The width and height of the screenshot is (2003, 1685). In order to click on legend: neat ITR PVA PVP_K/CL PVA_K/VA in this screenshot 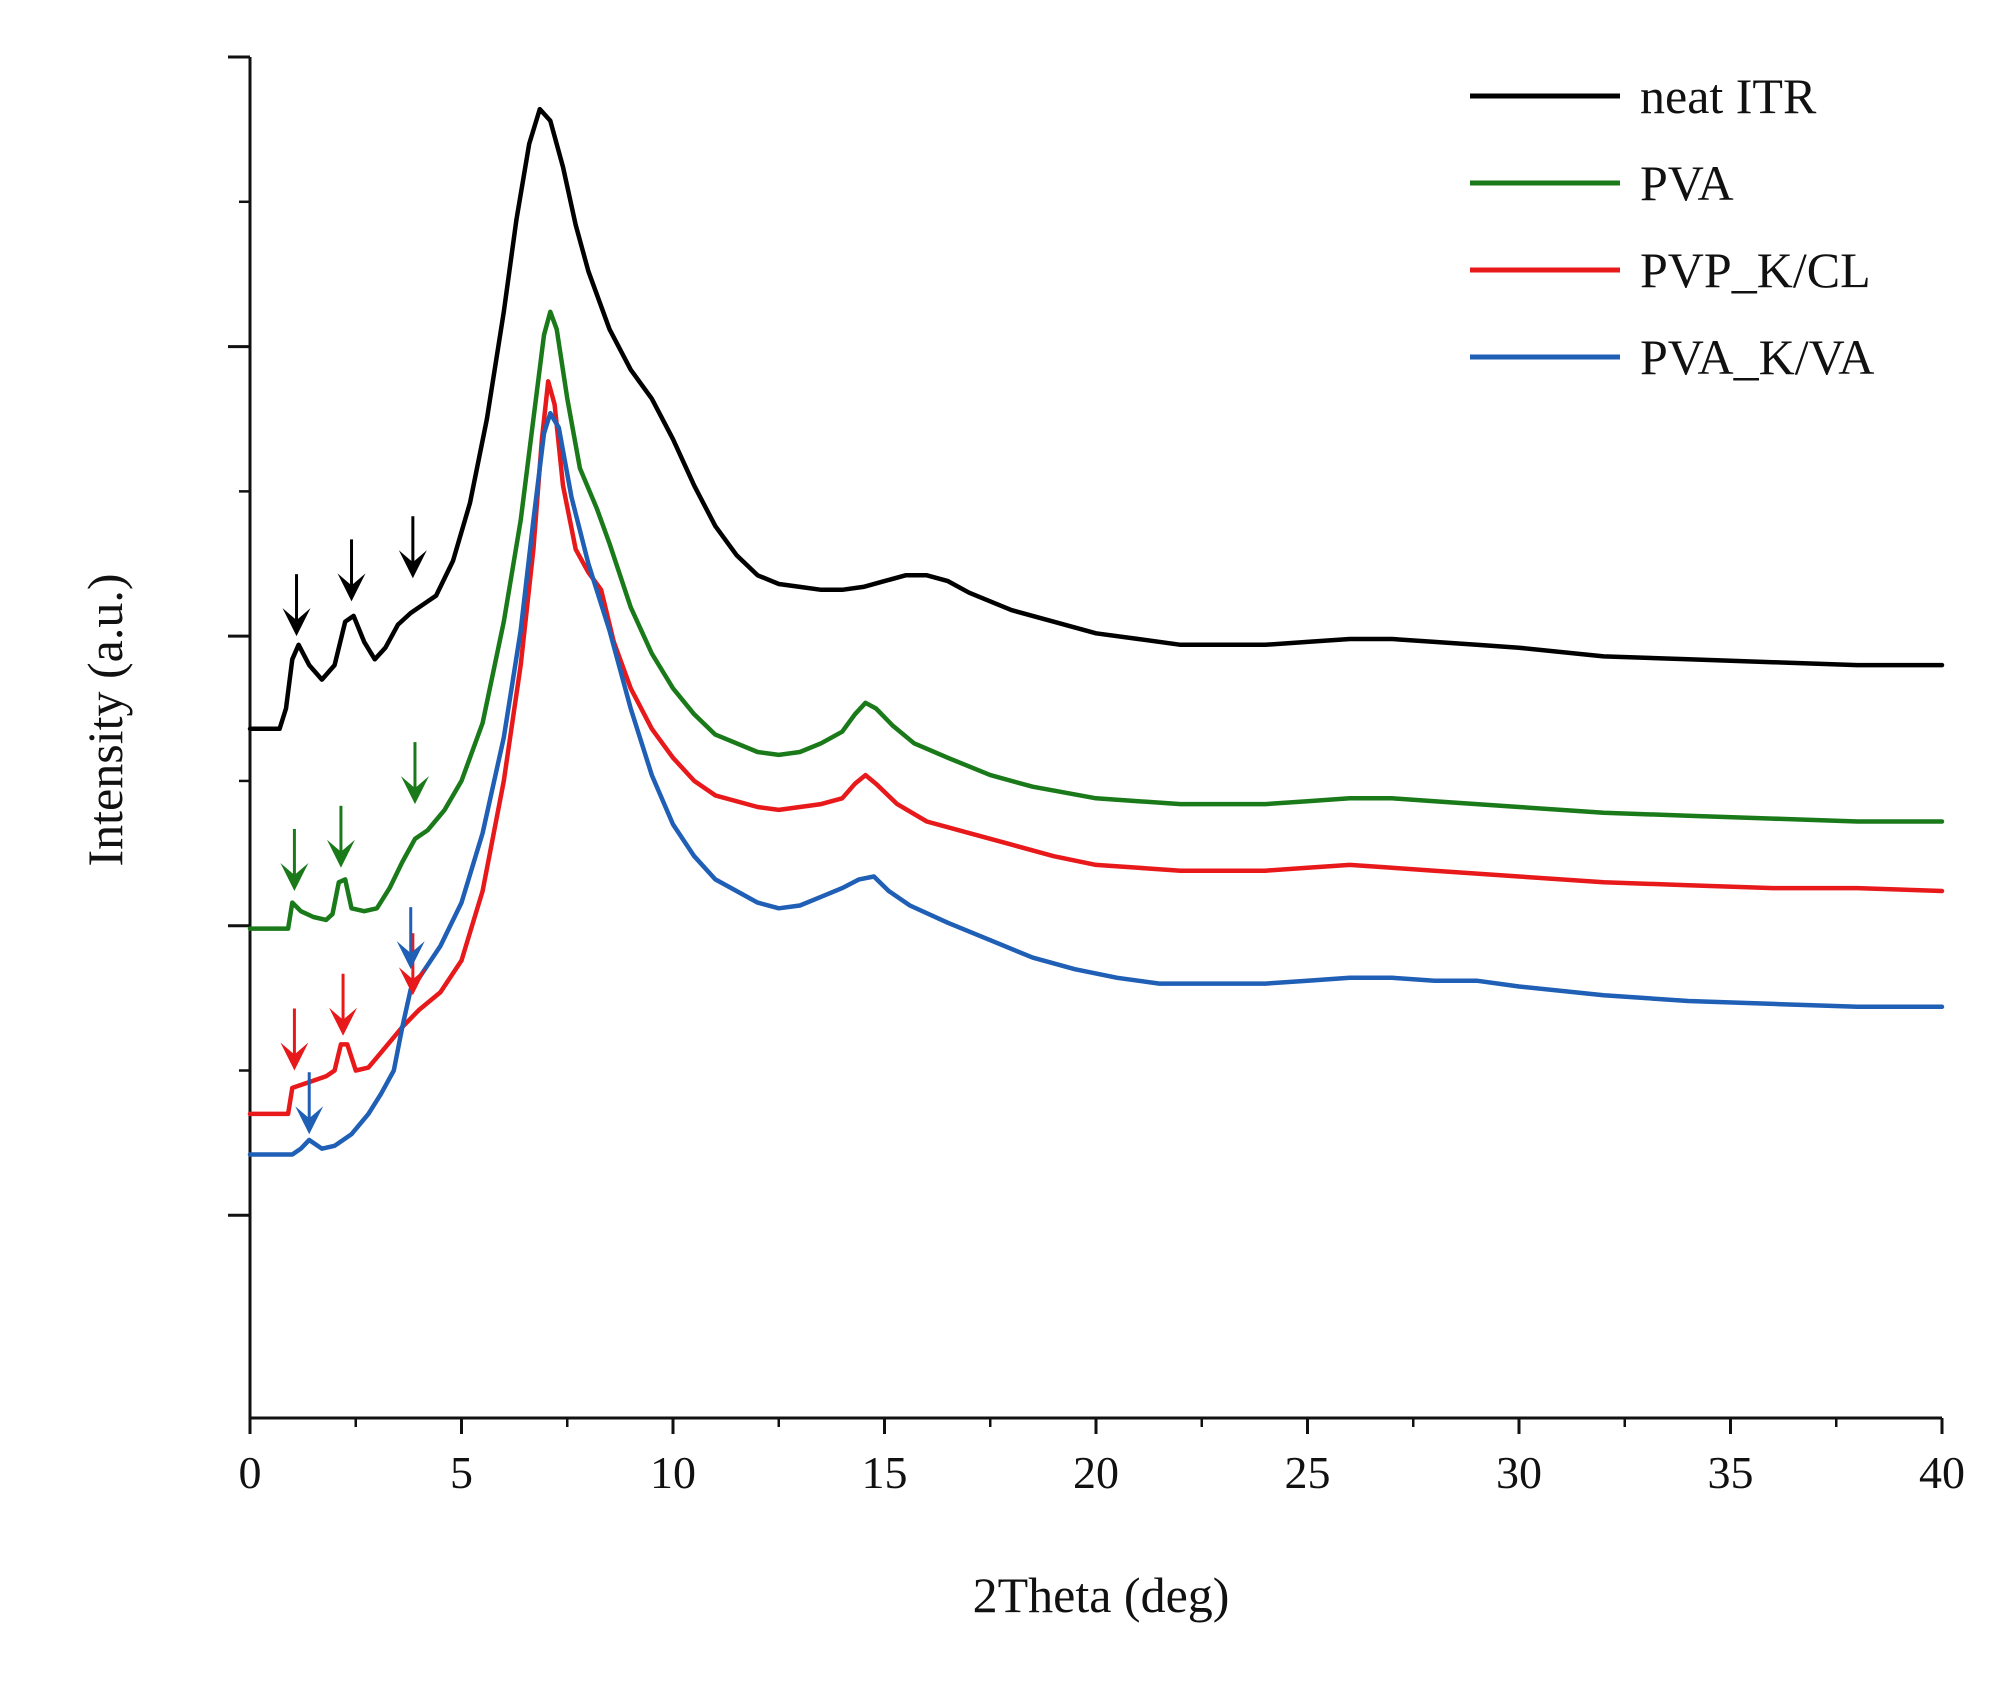, I will do `click(1672, 226)`.